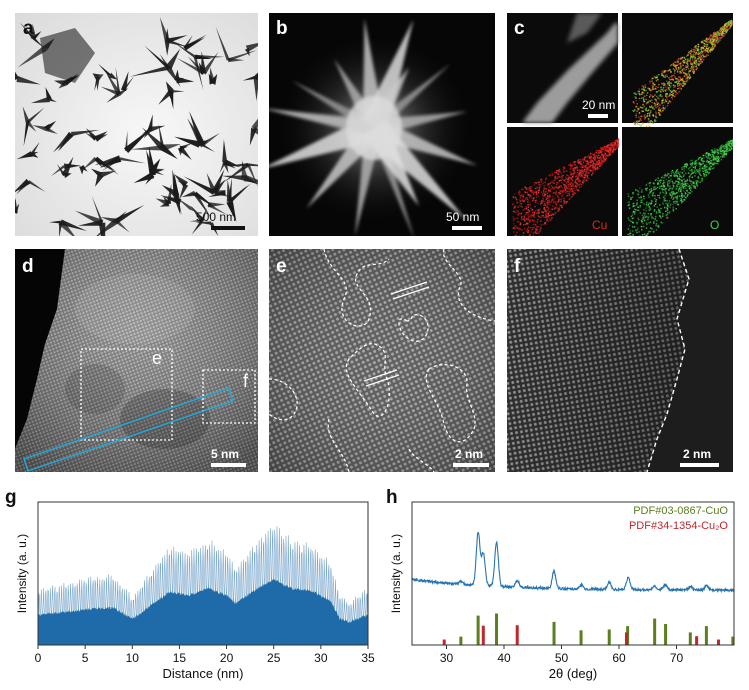 The height and width of the screenshot is (690, 749). Describe the element at coordinates (126, 394) in the screenshot. I see `roi-box-e` at that location.